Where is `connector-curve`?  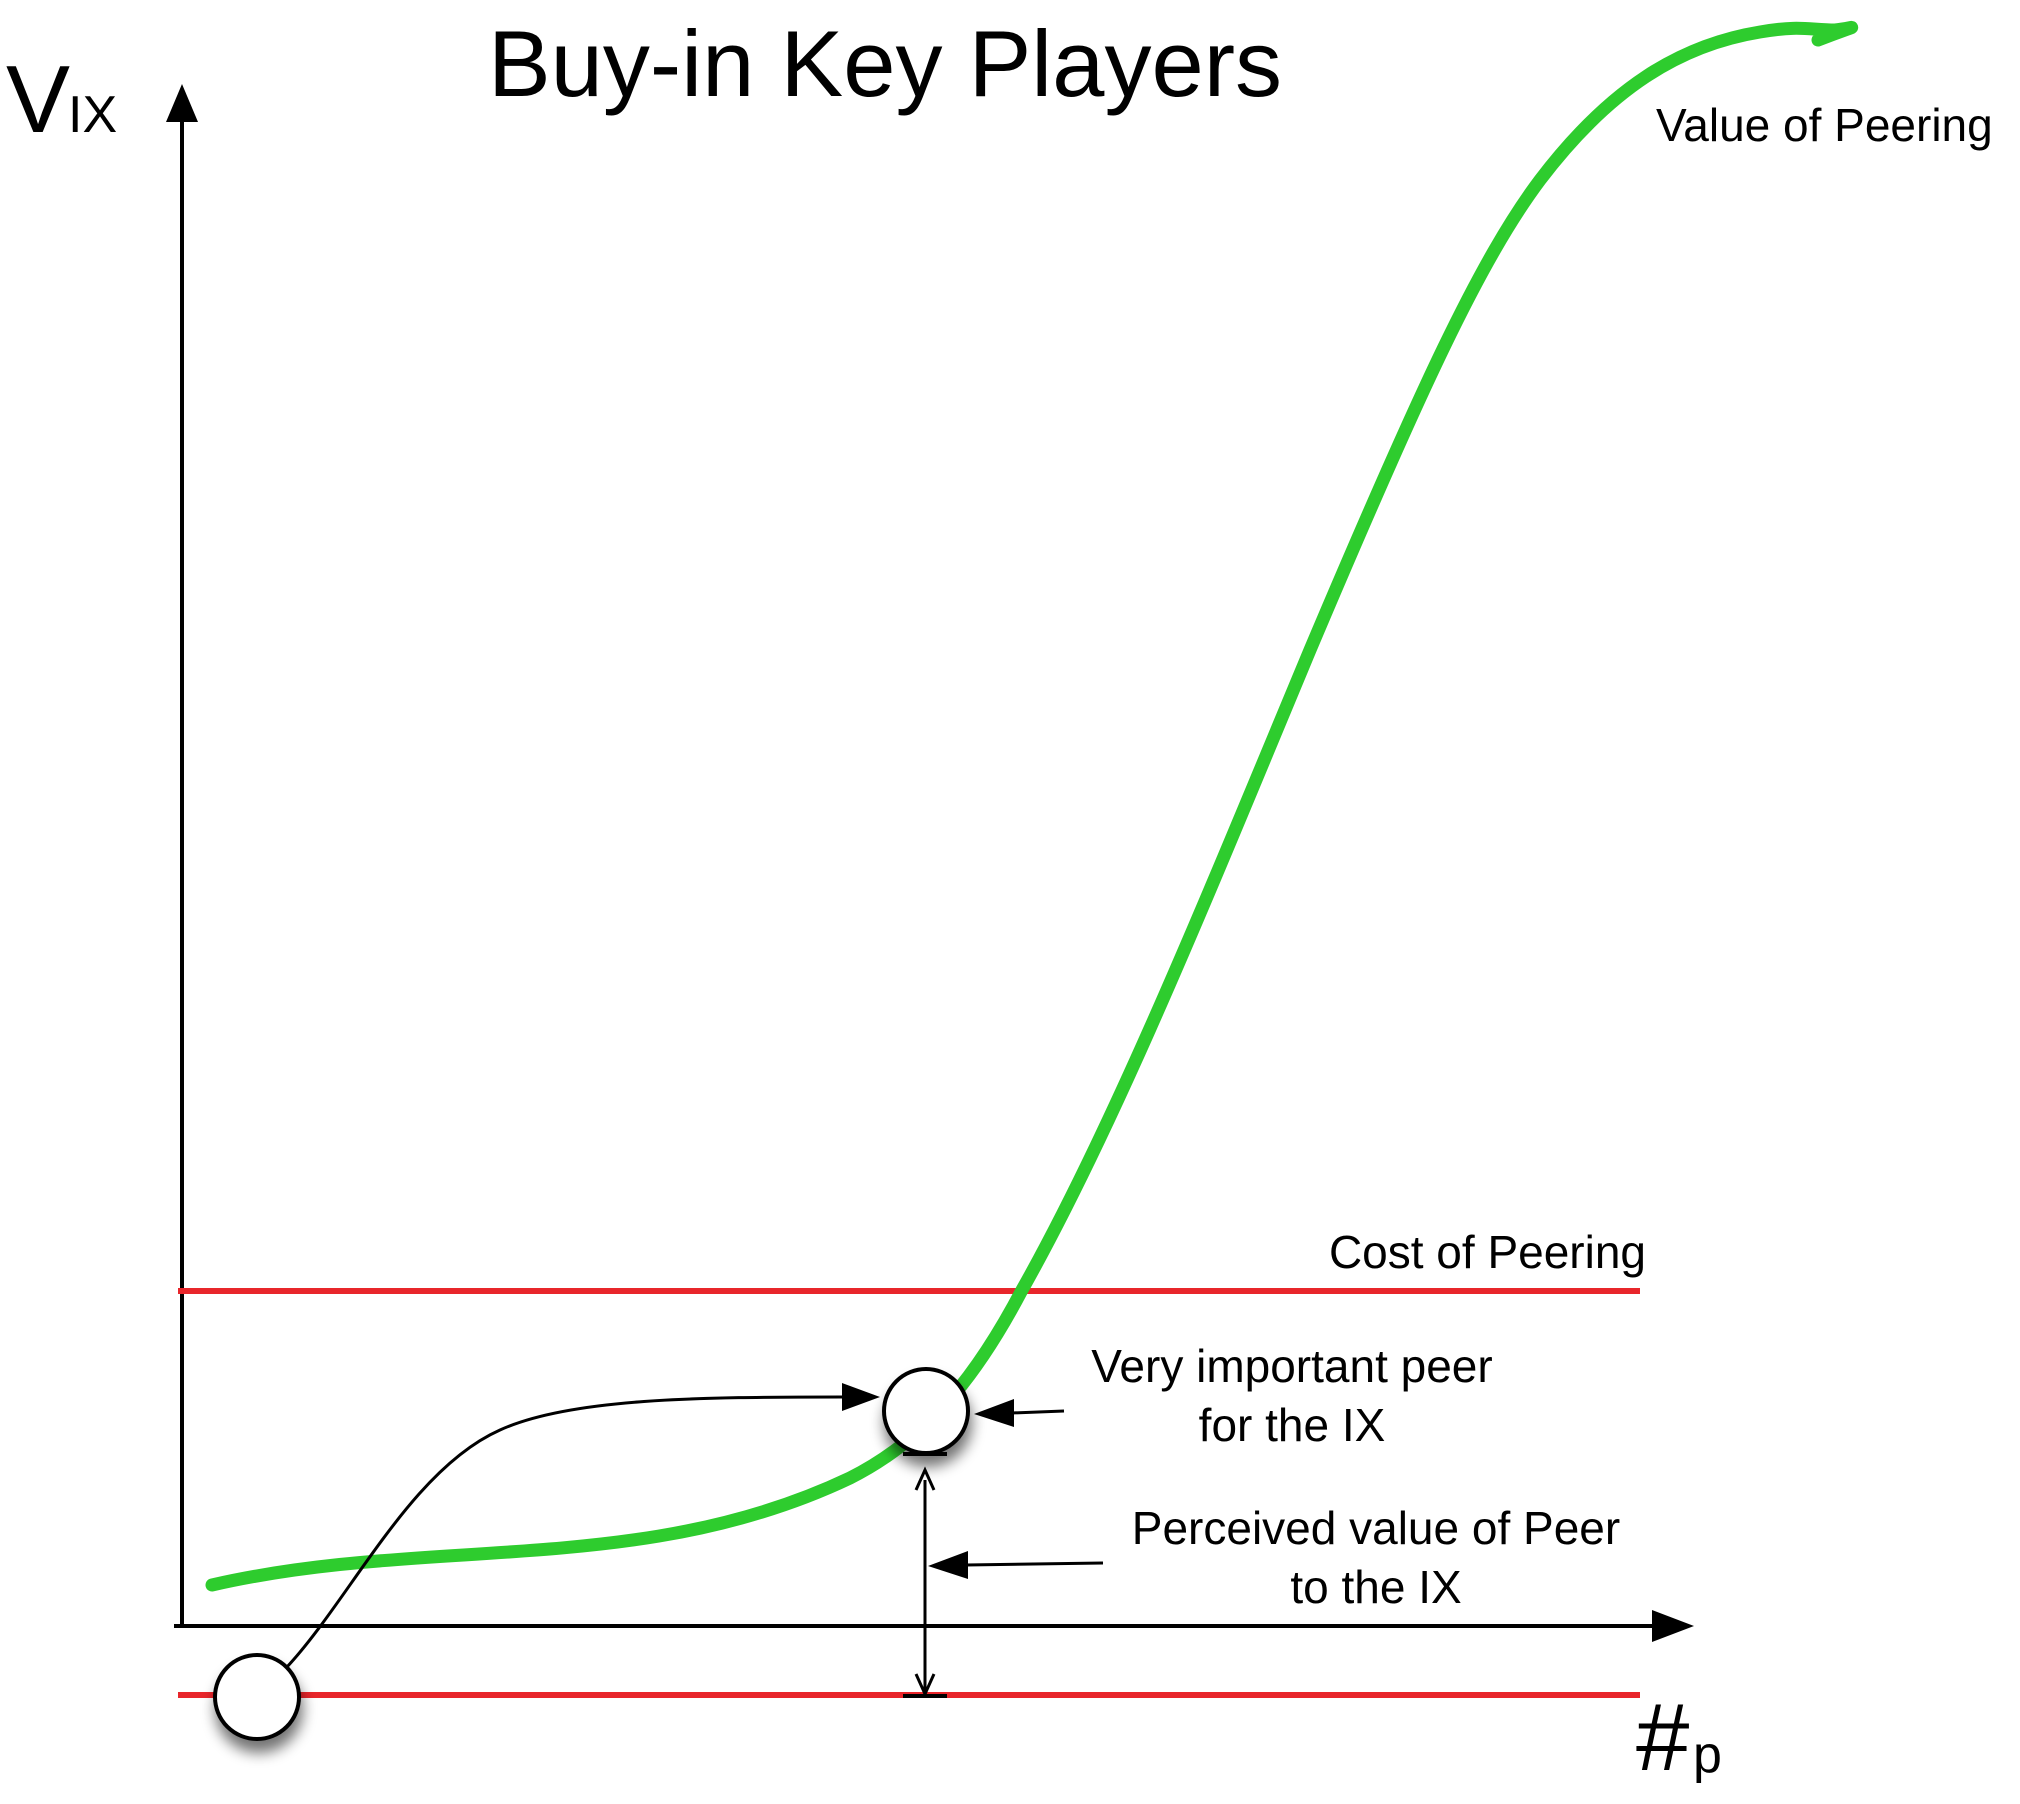
connector-curve is located at coordinates (563, 1532).